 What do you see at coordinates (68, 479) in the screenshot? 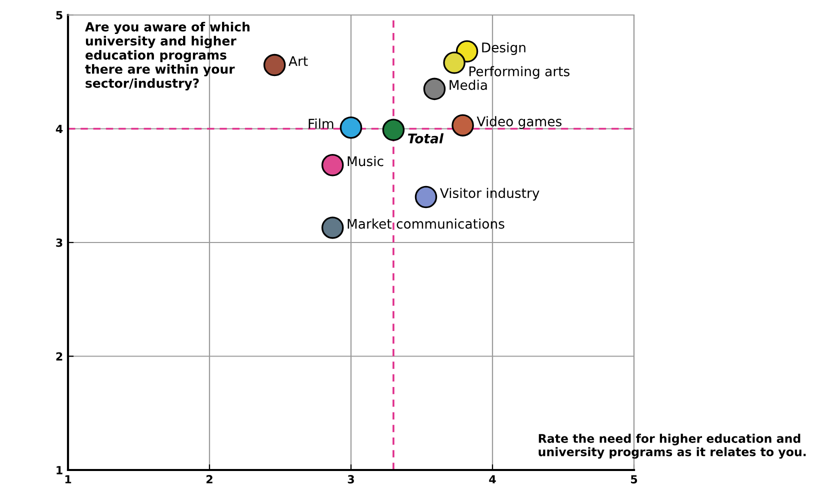
I see `x-tick-label: 1` at bounding box center [68, 479].